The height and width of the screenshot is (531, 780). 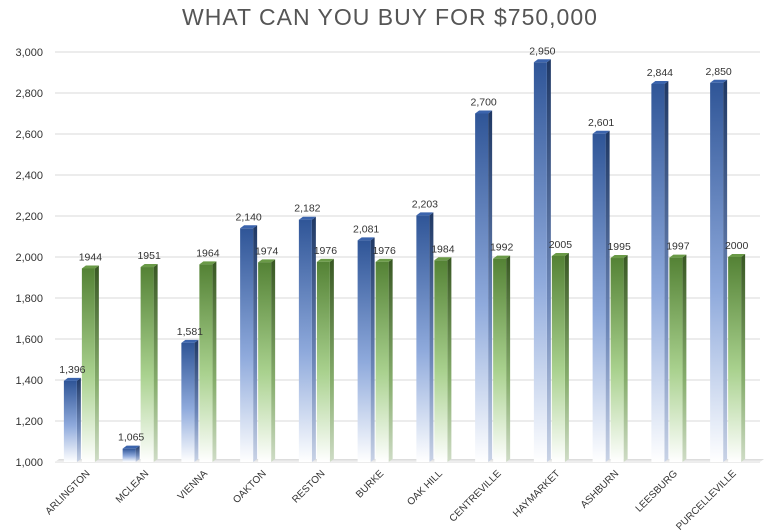 I want to click on data-label: 1992, so click(x=502, y=248).